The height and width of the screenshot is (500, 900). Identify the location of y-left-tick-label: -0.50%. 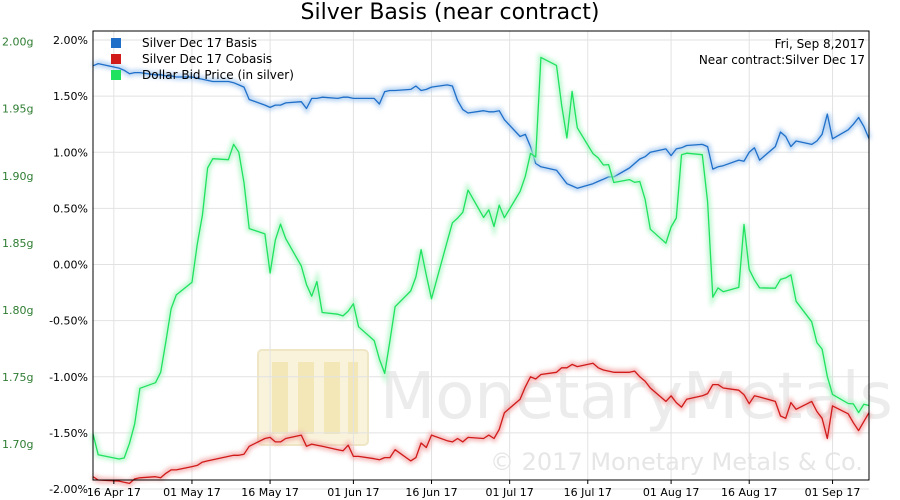
(68, 321).